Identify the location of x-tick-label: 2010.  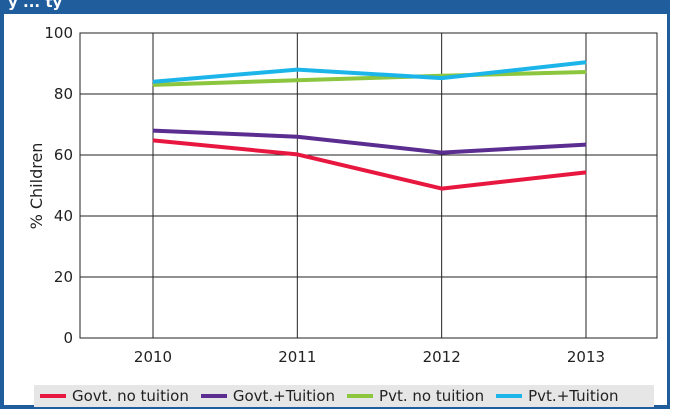
(153, 357).